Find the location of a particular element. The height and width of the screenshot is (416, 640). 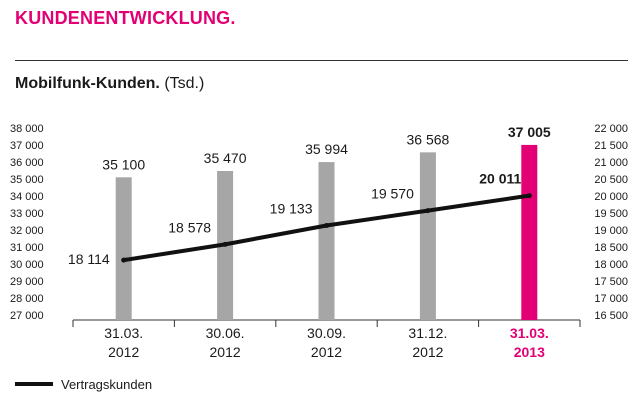

right-axis-tick-label: 21 000 is located at coordinates (611, 163).